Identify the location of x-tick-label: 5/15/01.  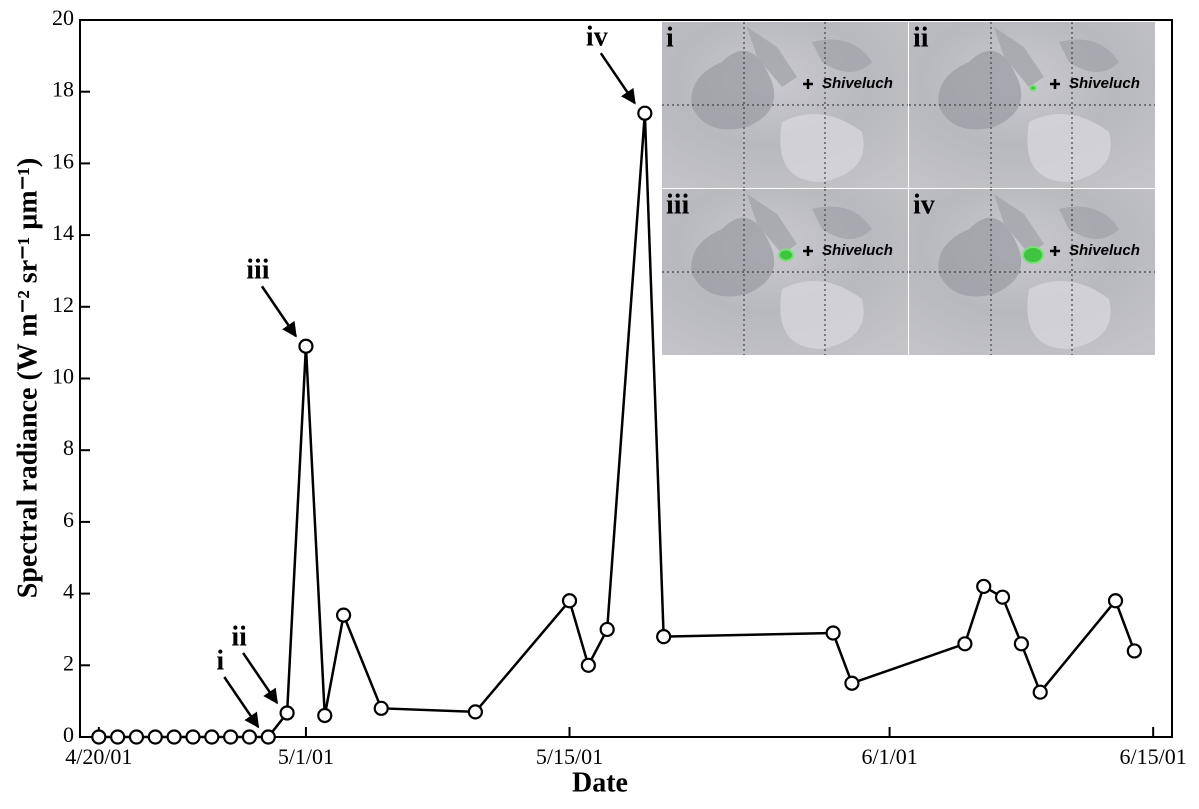
(569, 756).